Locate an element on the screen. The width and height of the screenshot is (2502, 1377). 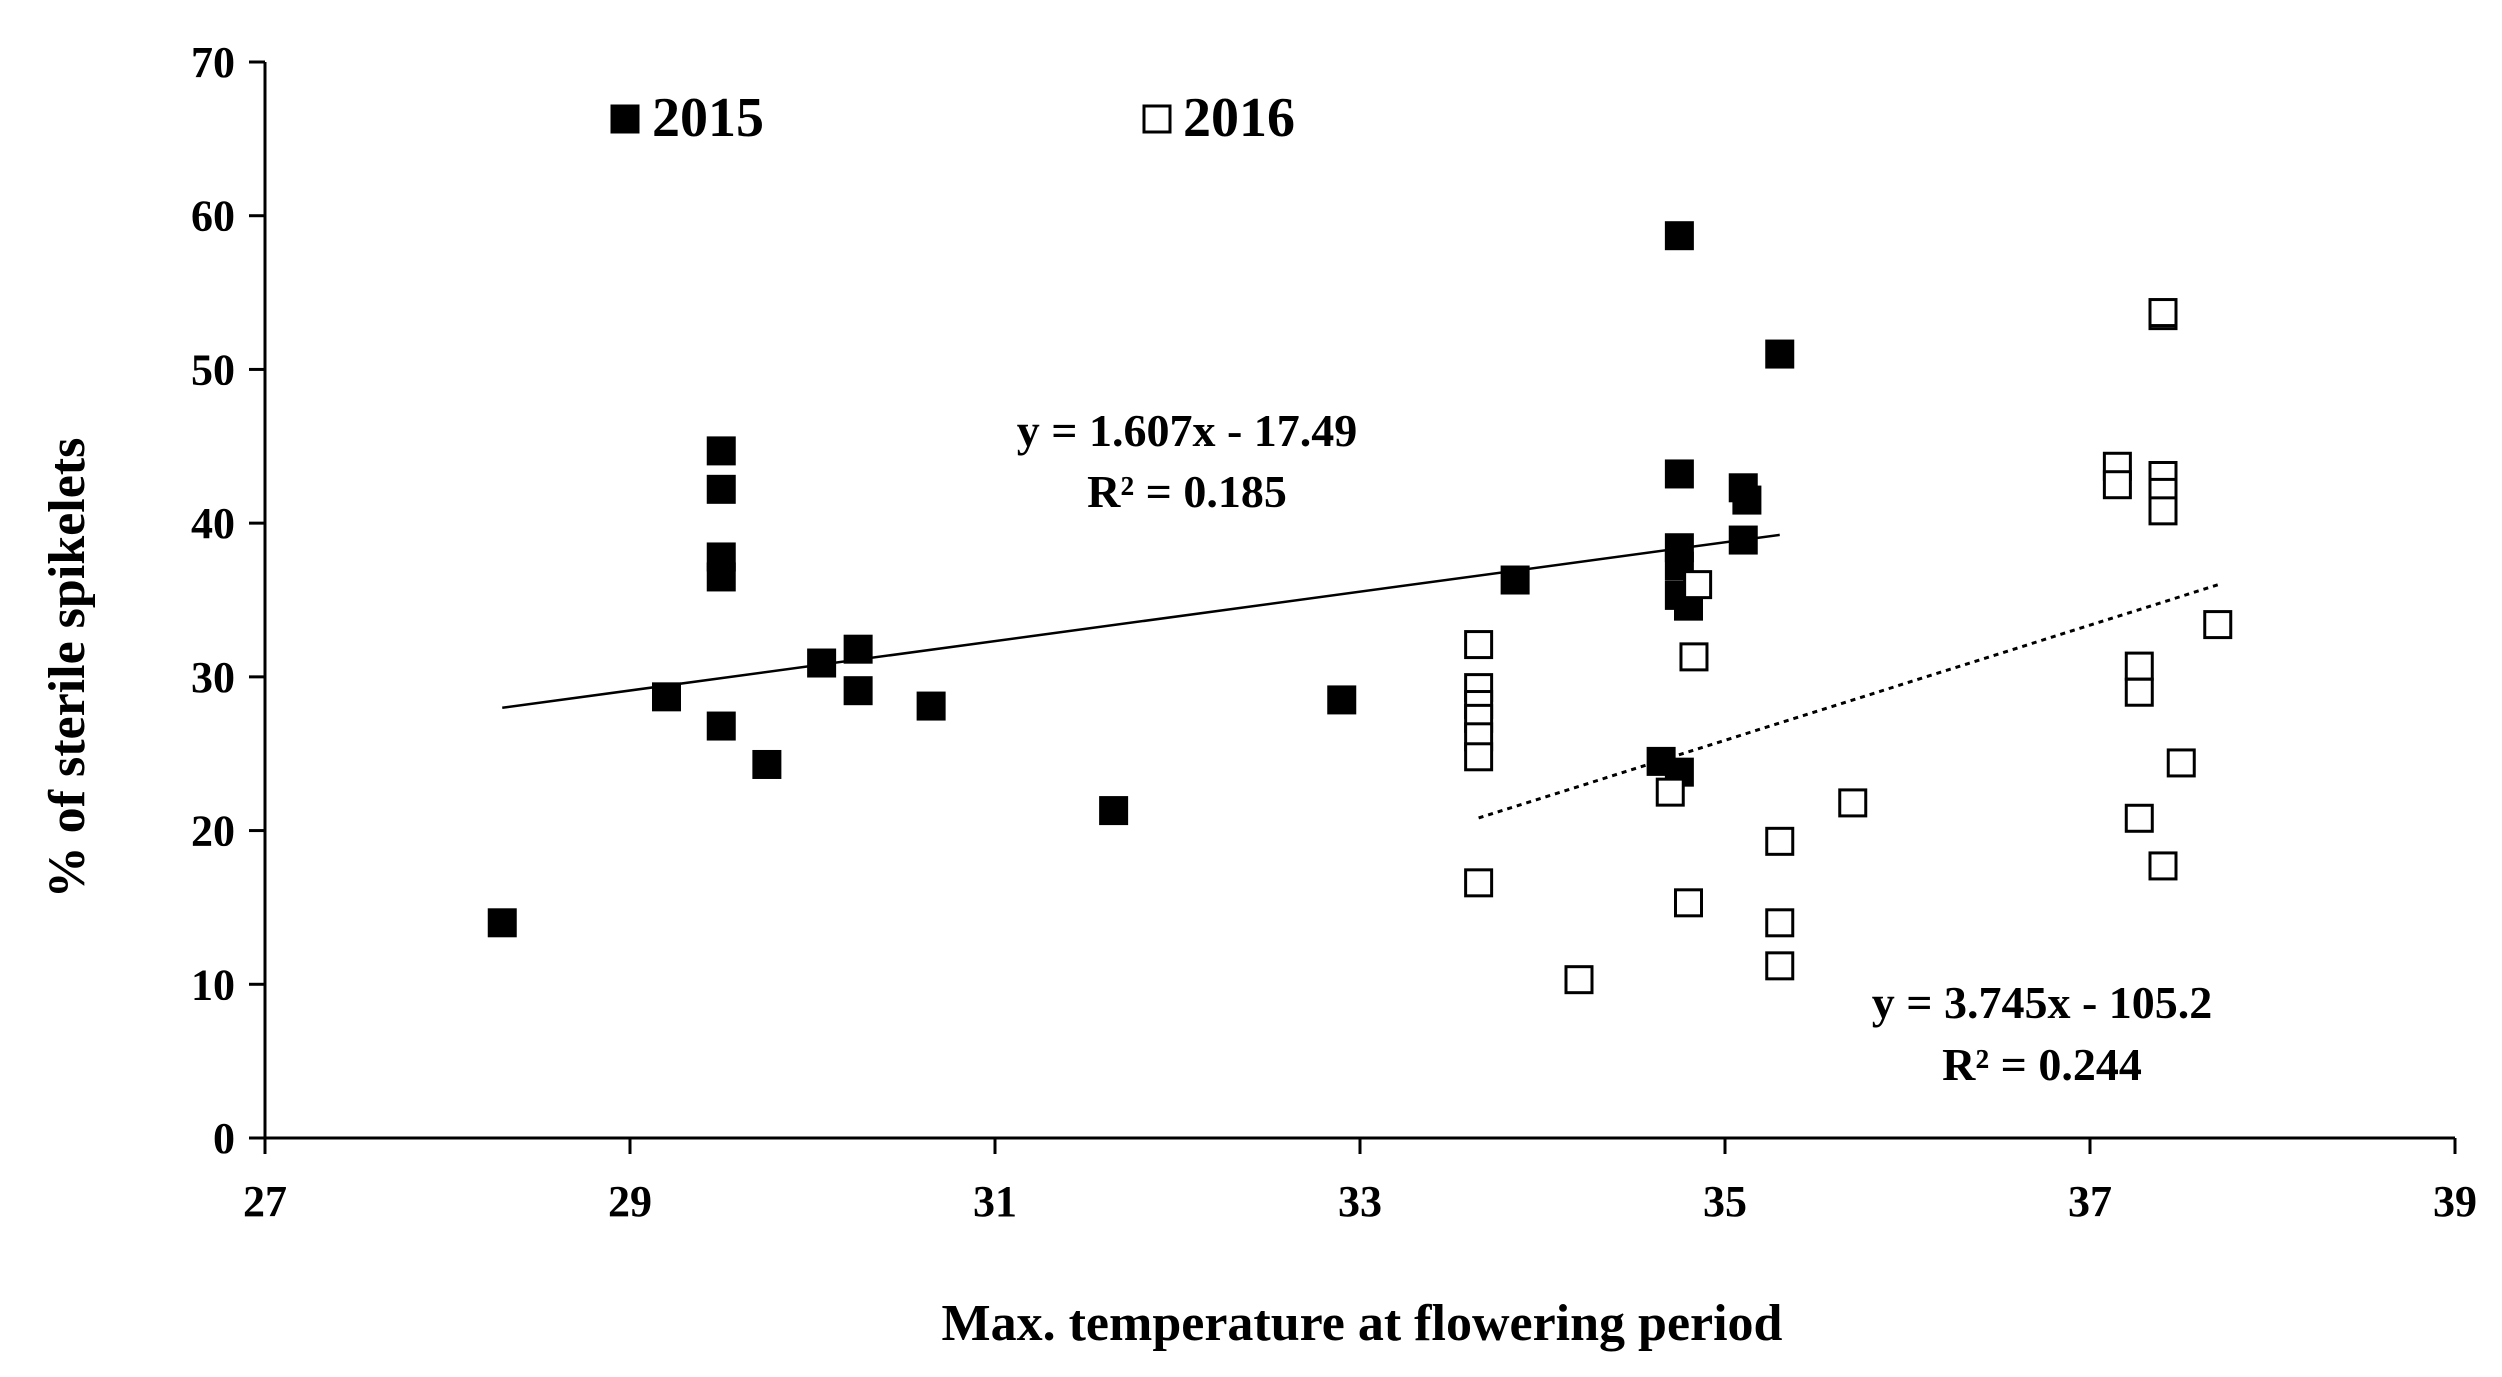
r-squared-2015: R² = 0.185 is located at coordinates (1187, 491).